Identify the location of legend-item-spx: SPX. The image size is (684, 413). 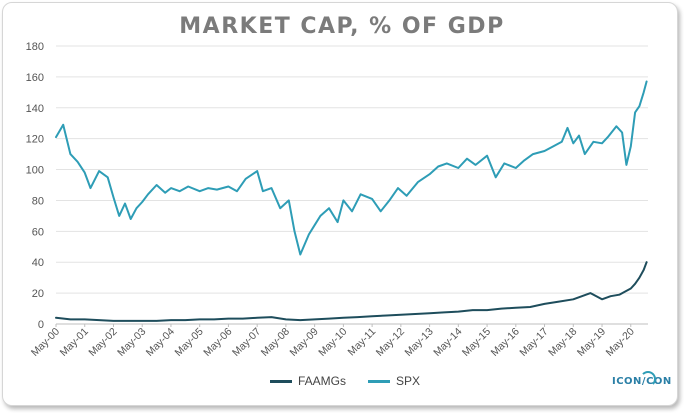
(394, 381).